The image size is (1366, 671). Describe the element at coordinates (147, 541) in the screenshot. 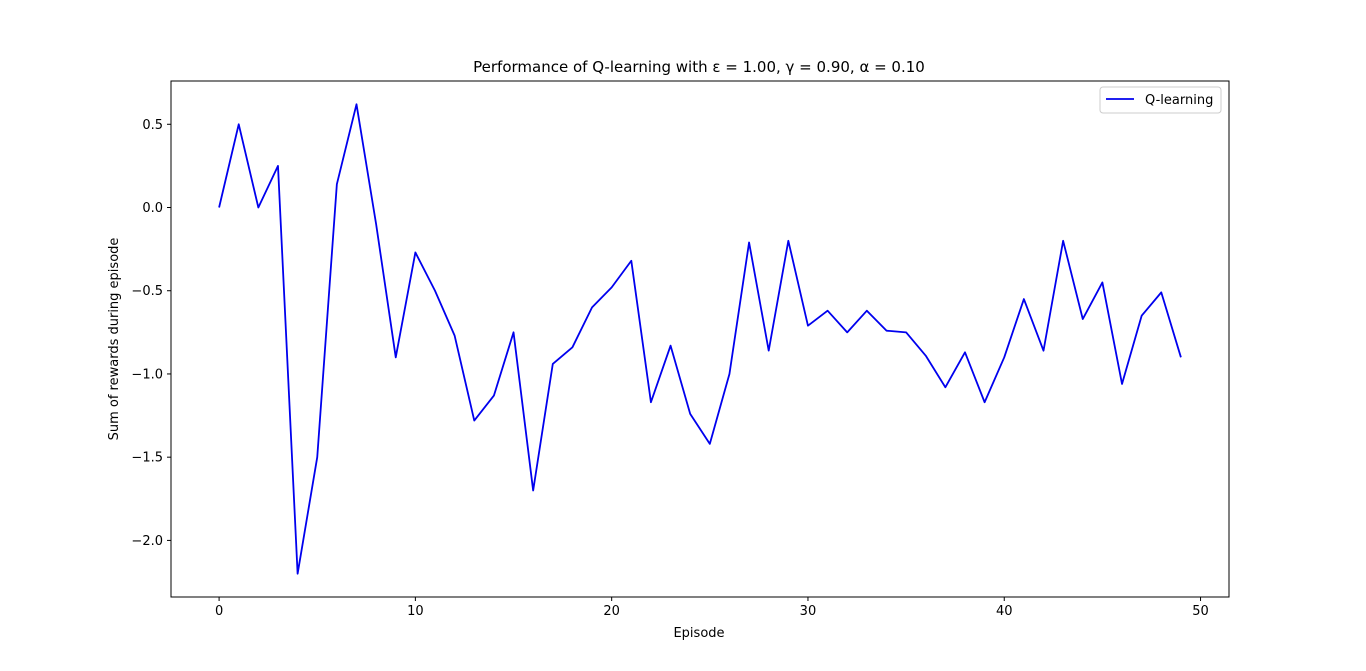

I see `y-tick-label: −2.0` at that location.